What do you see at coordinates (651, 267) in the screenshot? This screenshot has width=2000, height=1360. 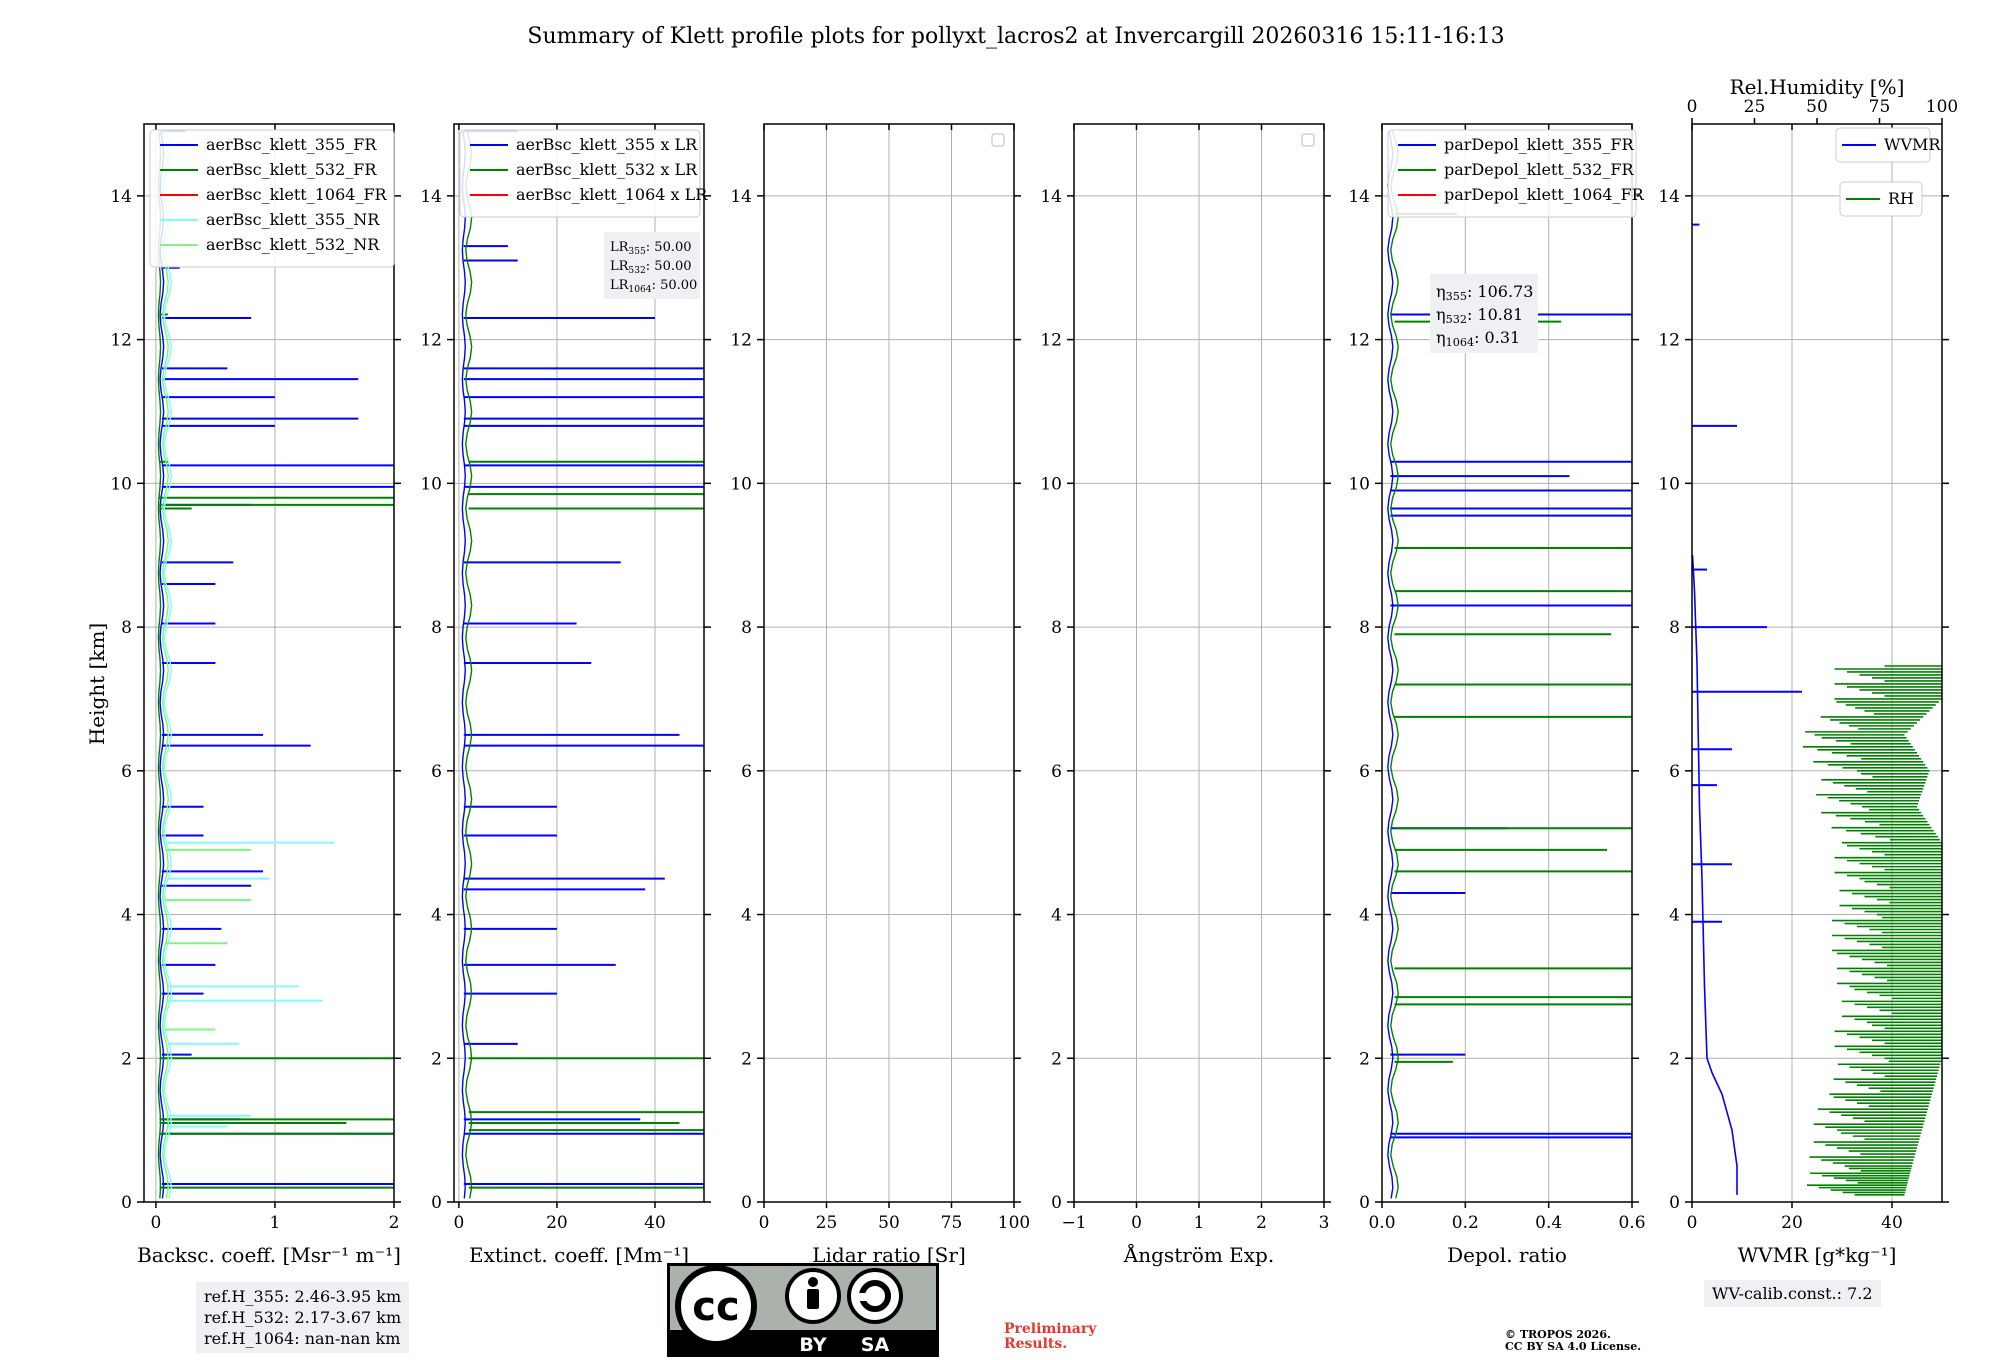 I see `annotation-line: LR532: 50.00` at bounding box center [651, 267].